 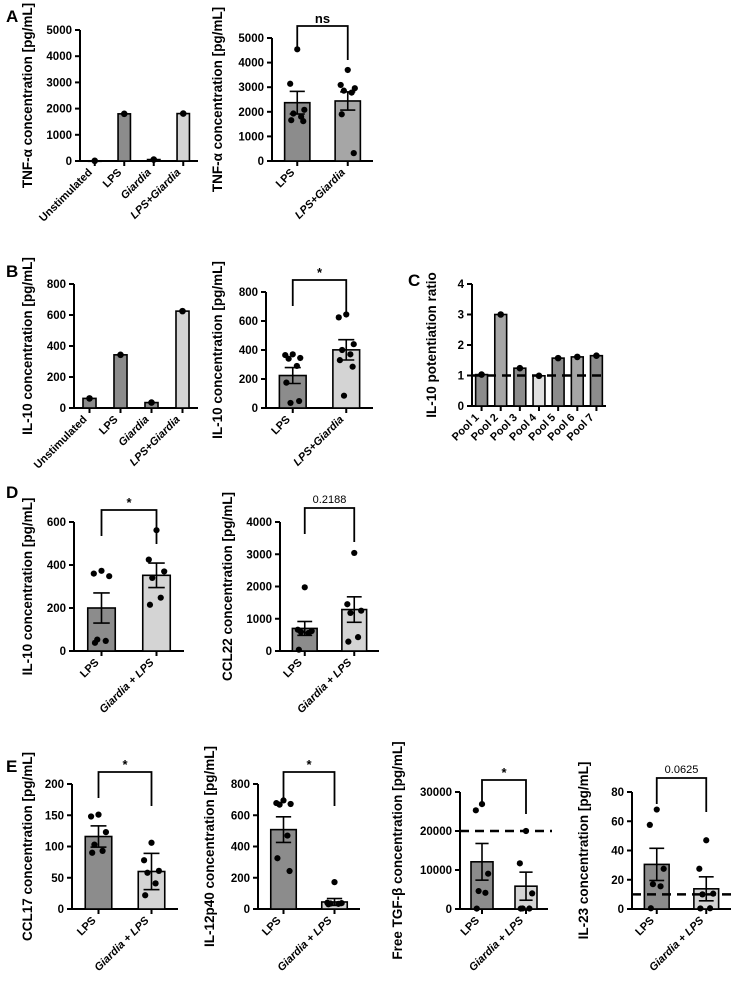 What do you see at coordinates (617, 852) in the screenshot?
I see `y-tick-label: 40` at bounding box center [617, 852].